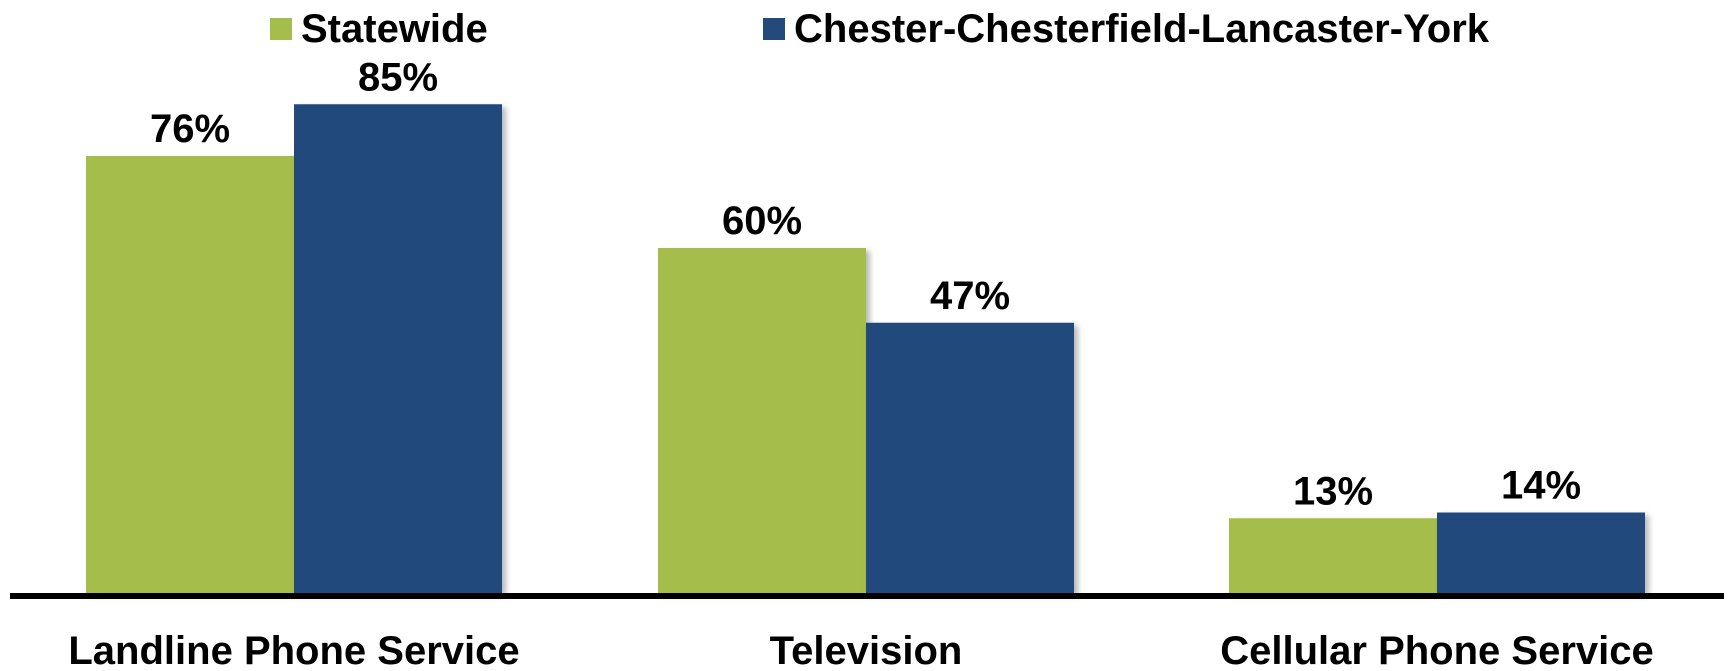 The width and height of the screenshot is (1729, 671). Describe the element at coordinates (762, 221) in the screenshot. I see `value-label-statewide-television: 60%` at that location.